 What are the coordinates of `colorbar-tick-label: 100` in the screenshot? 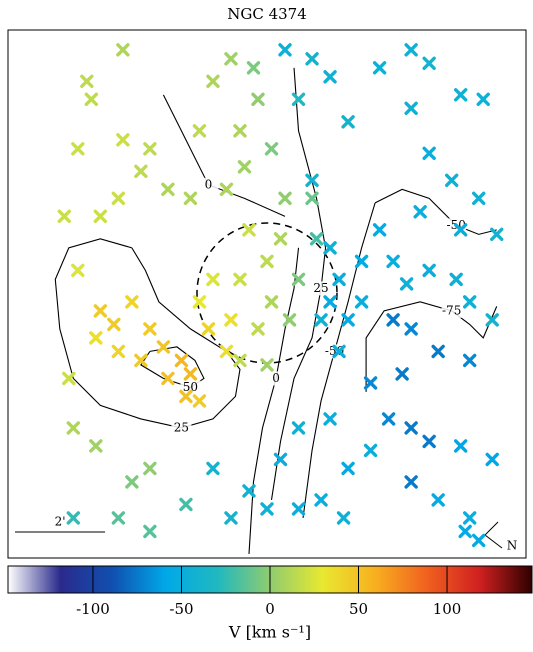 It's located at (447, 609).